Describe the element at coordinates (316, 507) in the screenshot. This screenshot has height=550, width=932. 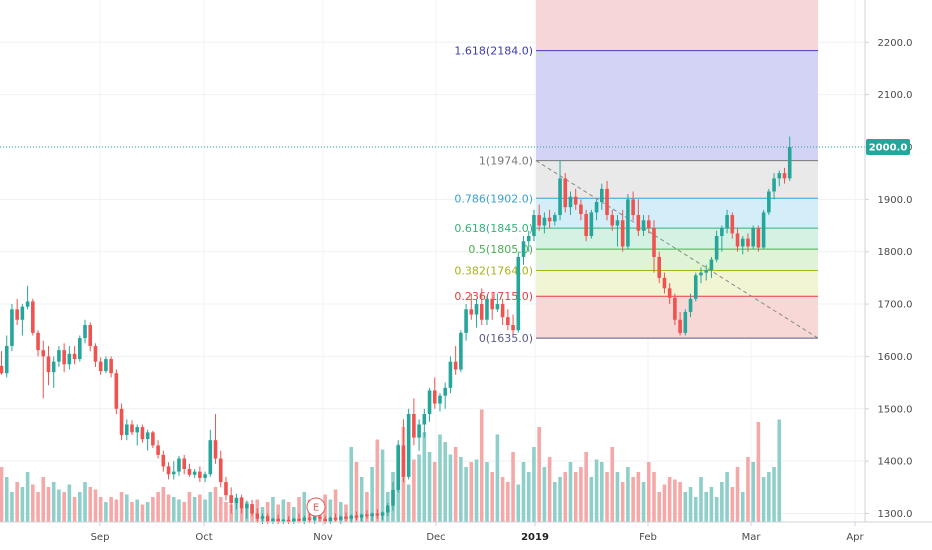
I see `earnings-marker` at that location.